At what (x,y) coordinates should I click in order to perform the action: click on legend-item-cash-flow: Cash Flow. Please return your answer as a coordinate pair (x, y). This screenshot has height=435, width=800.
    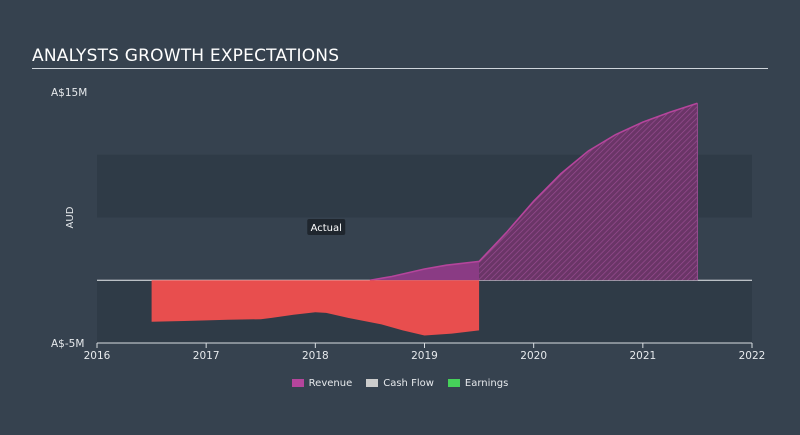
    Looking at the image, I should click on (400, 383).